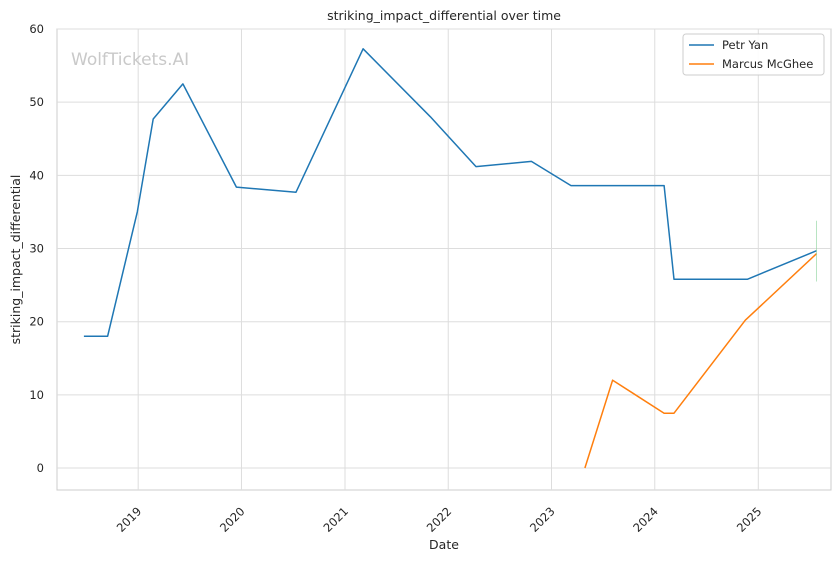 The width and height of the screenshot is (840, 561). I want to click on legend-box, so click(753, 54).